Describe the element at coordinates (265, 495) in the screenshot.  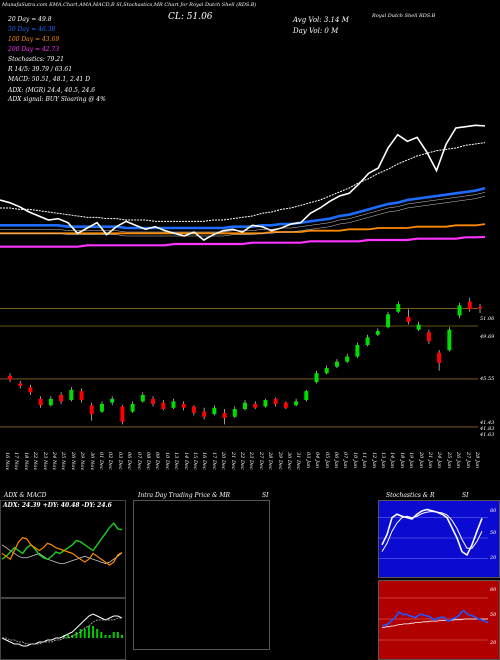
I see `intraday-title-suffix: SI` at that location.